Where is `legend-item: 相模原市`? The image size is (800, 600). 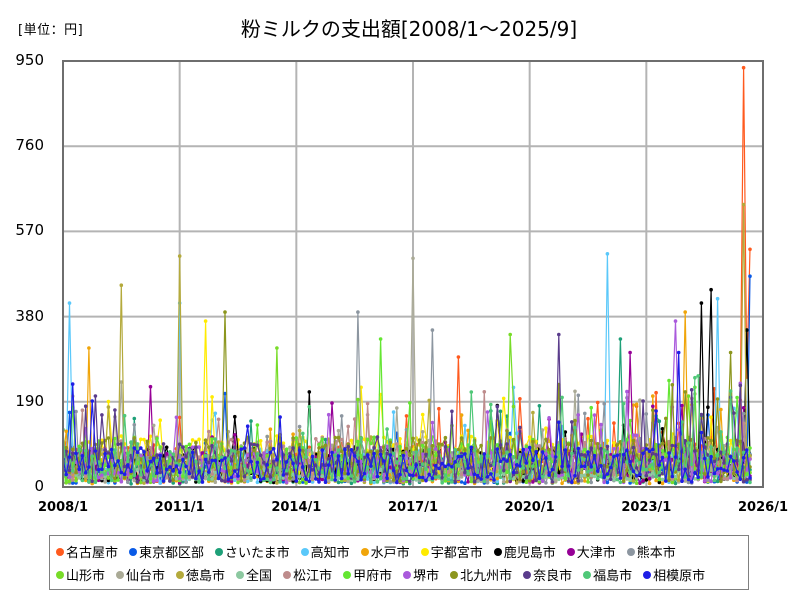
legend-item: 相模原市 is located at coordinates (674, 574).